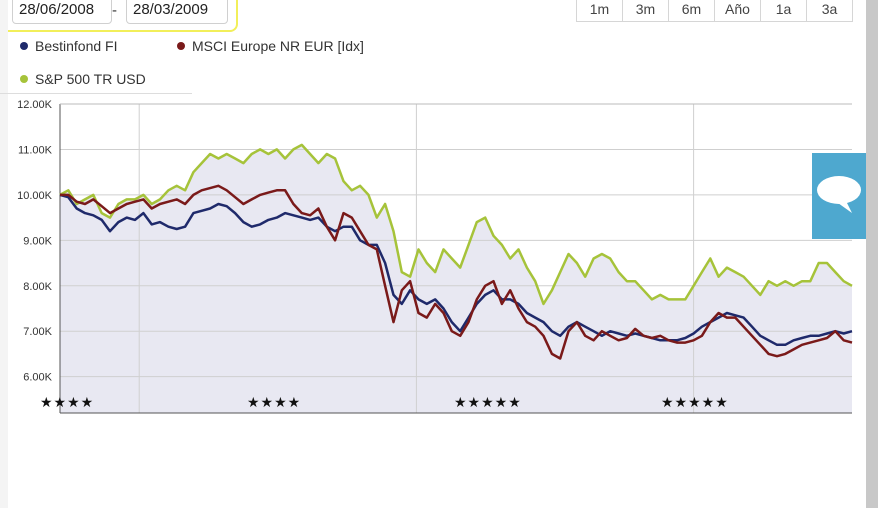 Image resolution: width=878 pixels, height=508 pixels. What do you see at coordinates (872, 254) in the screenshot?
I see `scrollbar` at bounding box center [872, 254].